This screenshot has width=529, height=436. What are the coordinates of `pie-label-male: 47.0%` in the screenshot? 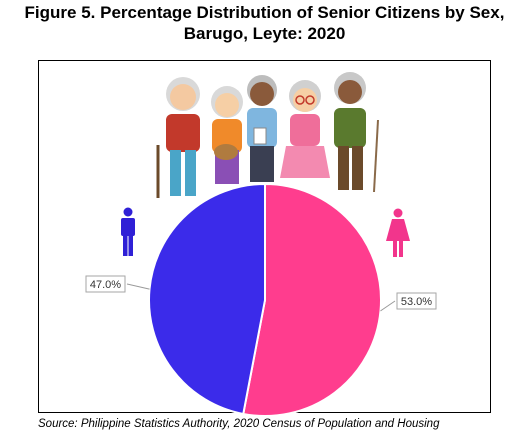 It's located at (105, 285).